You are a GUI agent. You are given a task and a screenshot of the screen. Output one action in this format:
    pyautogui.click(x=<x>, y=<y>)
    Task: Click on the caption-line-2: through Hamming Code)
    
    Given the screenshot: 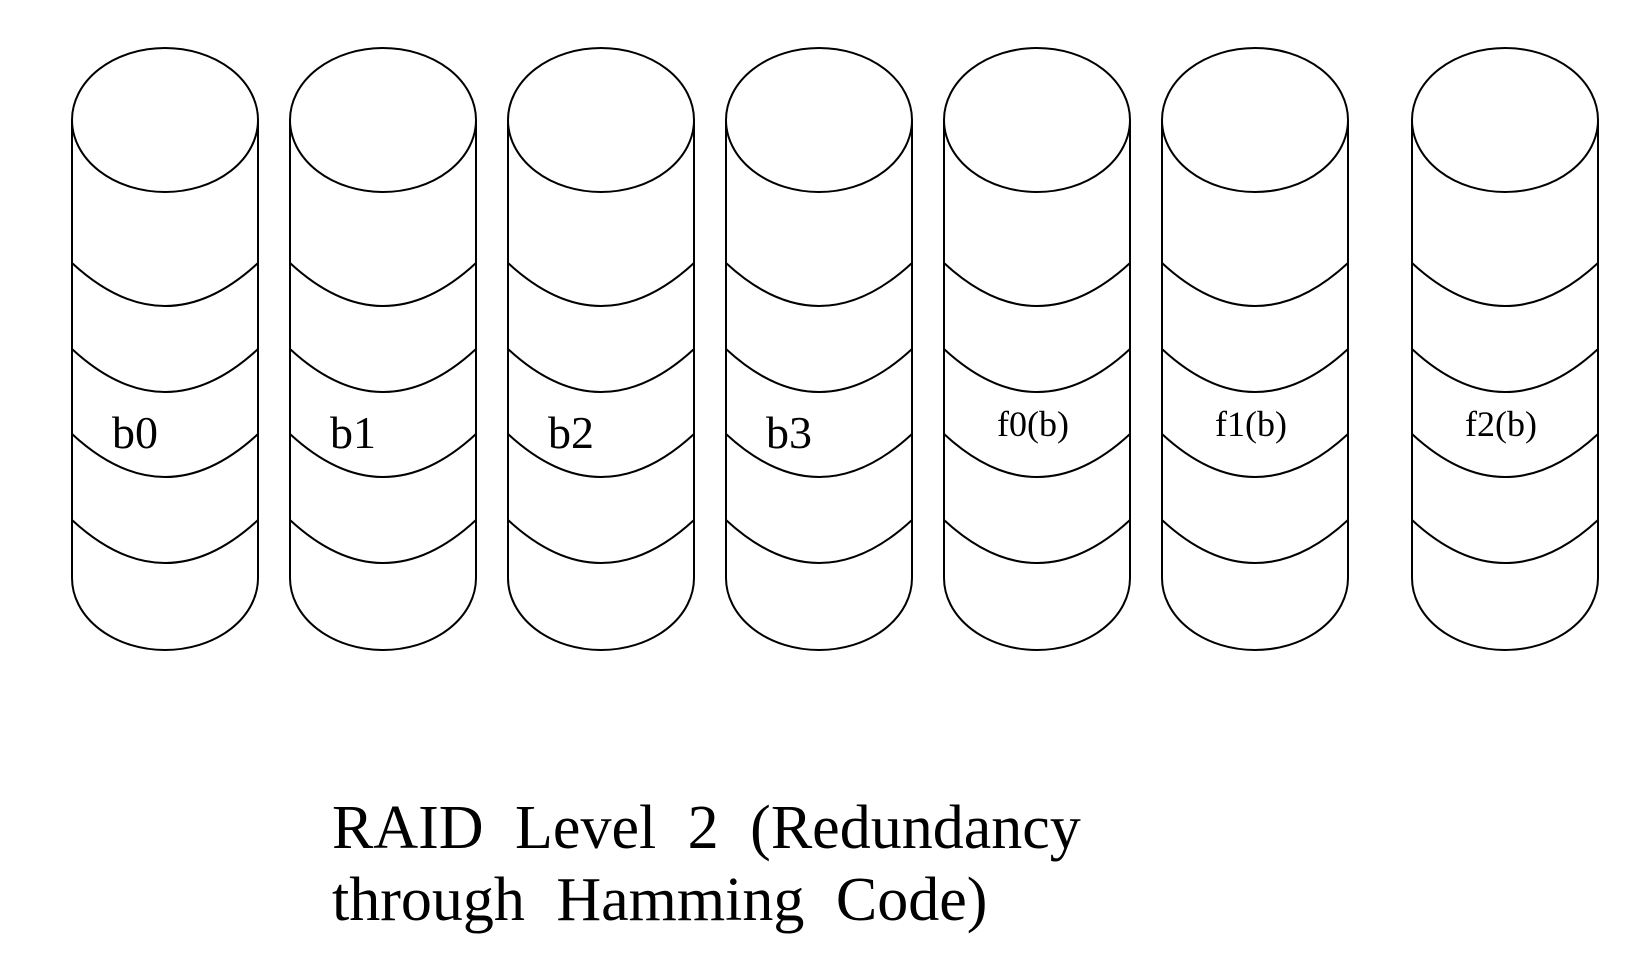 What is the action you would take?
    pyautogui.click(x=660, y=900)
    